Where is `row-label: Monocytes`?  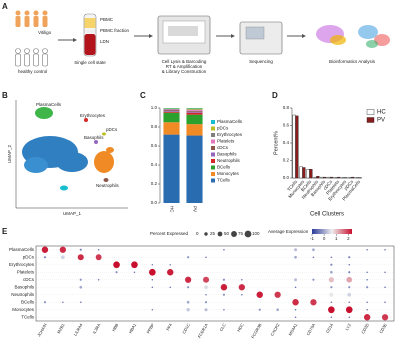 row-label: Monocytes is located at coordinates (23, 309).